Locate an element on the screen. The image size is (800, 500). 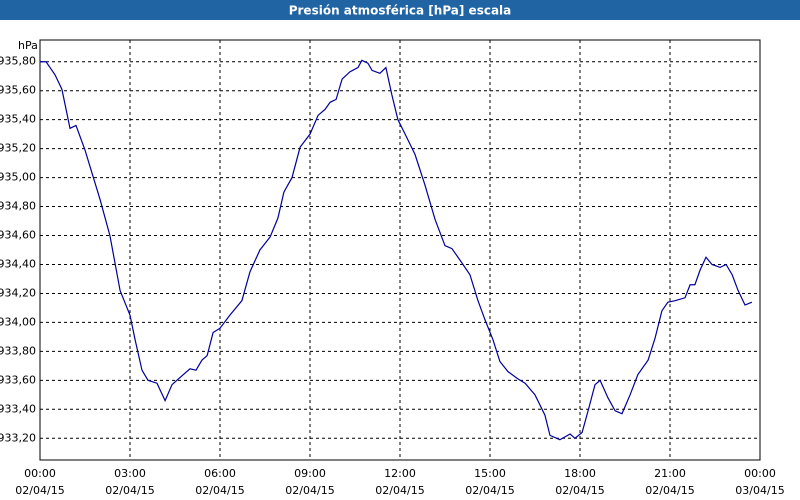
y-tick-label: 934,60 is located at coordinates (18, 235).